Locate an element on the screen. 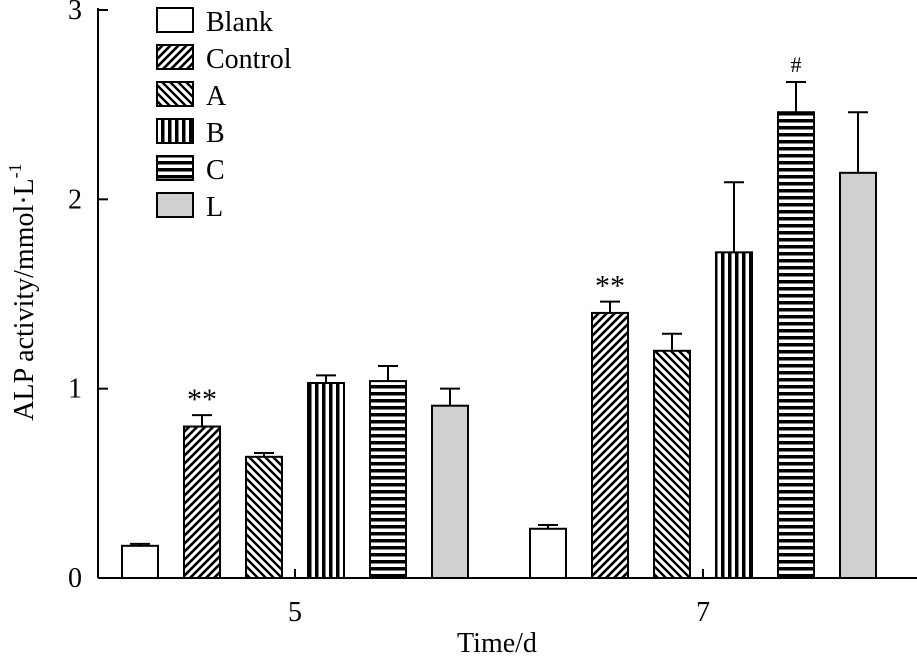 This screenshot has height=663, width=917. y-axis-label: ALP activity/mmol·L-1 is located at coordinates (22, 291).